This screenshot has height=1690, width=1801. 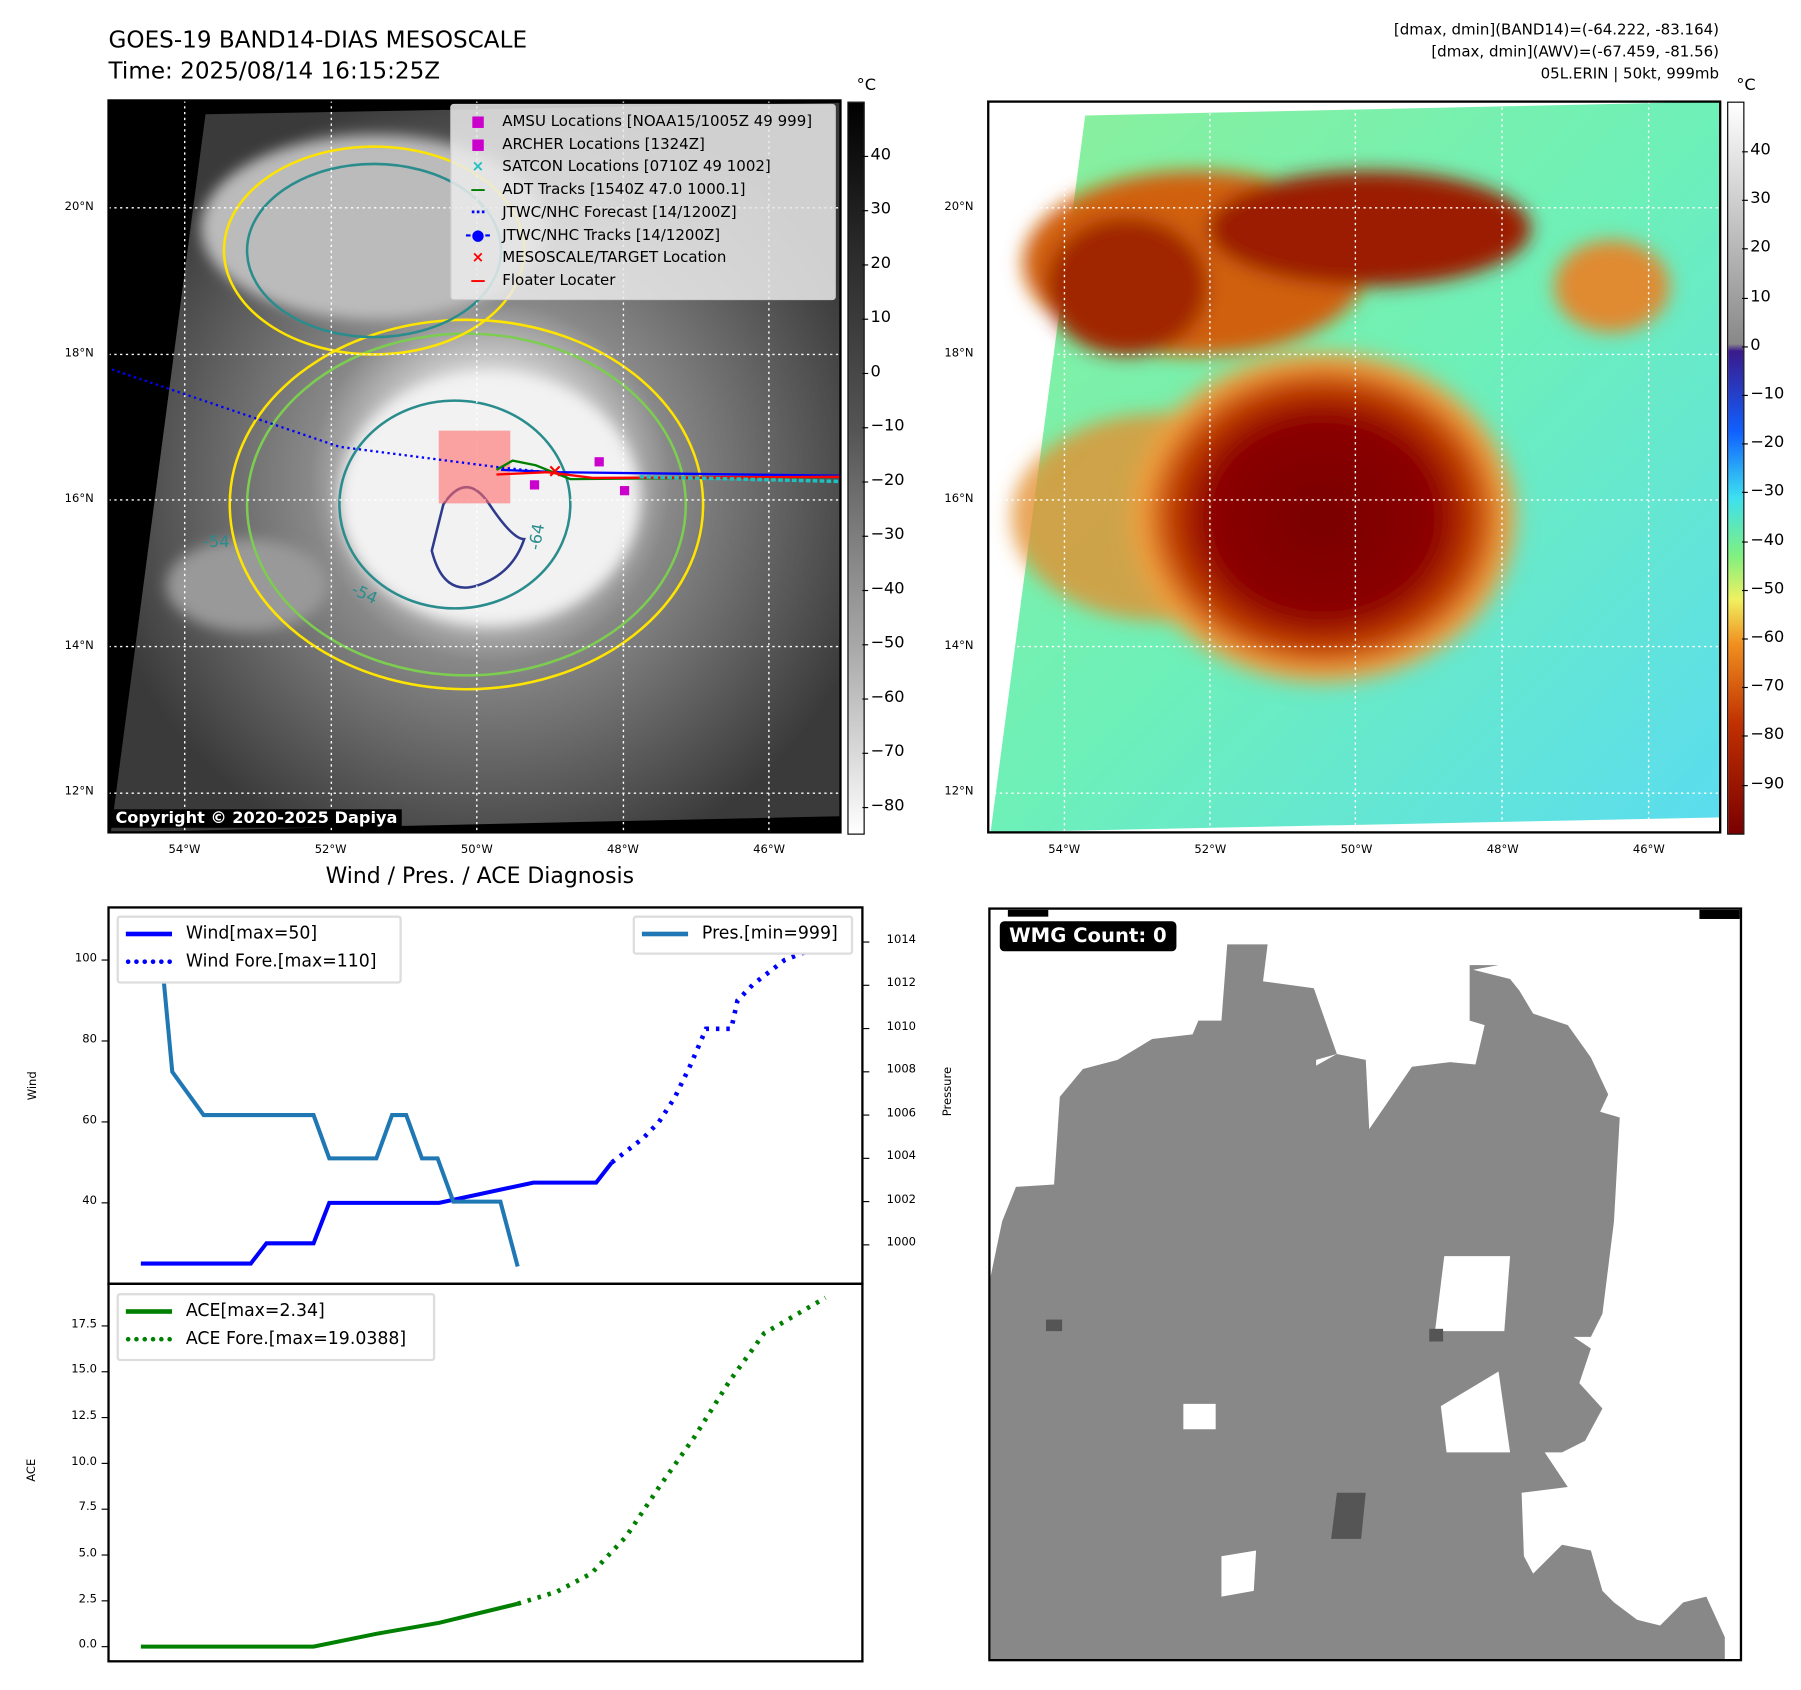 What do you see at coordinates (84, 1416) in the screenshot?
I see `y-tick-label: 12.5` at bounding box center [84, 1416].